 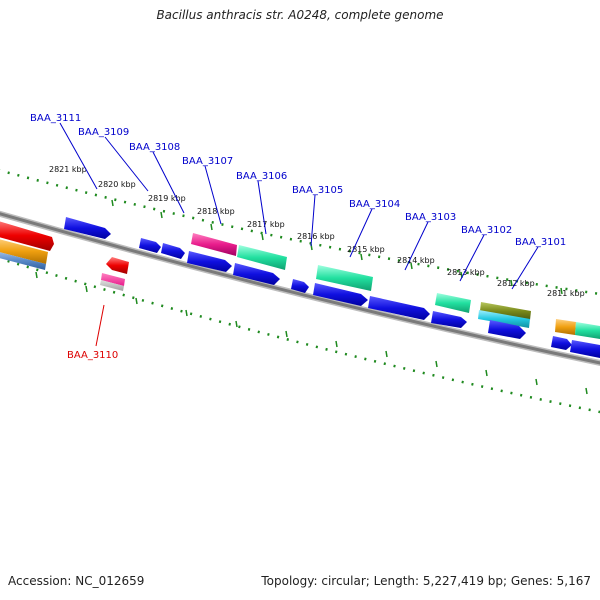 What do you see at coordinates (103, 132) in the screenshot?
I see `gene-label-baa-3109: BAA_3109` at bounding box center [103, 132].